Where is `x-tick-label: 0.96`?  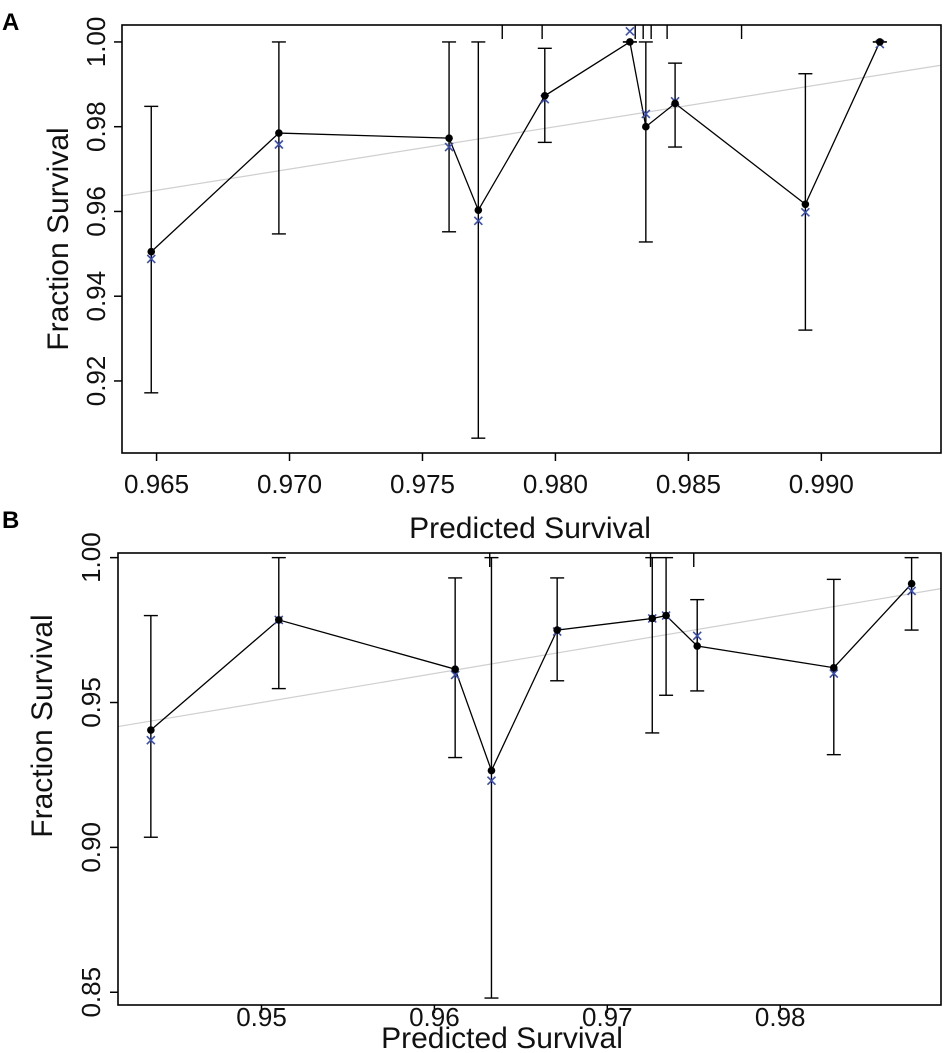
x-tick-label: 0.96 is located at coordinates (434, 1017).